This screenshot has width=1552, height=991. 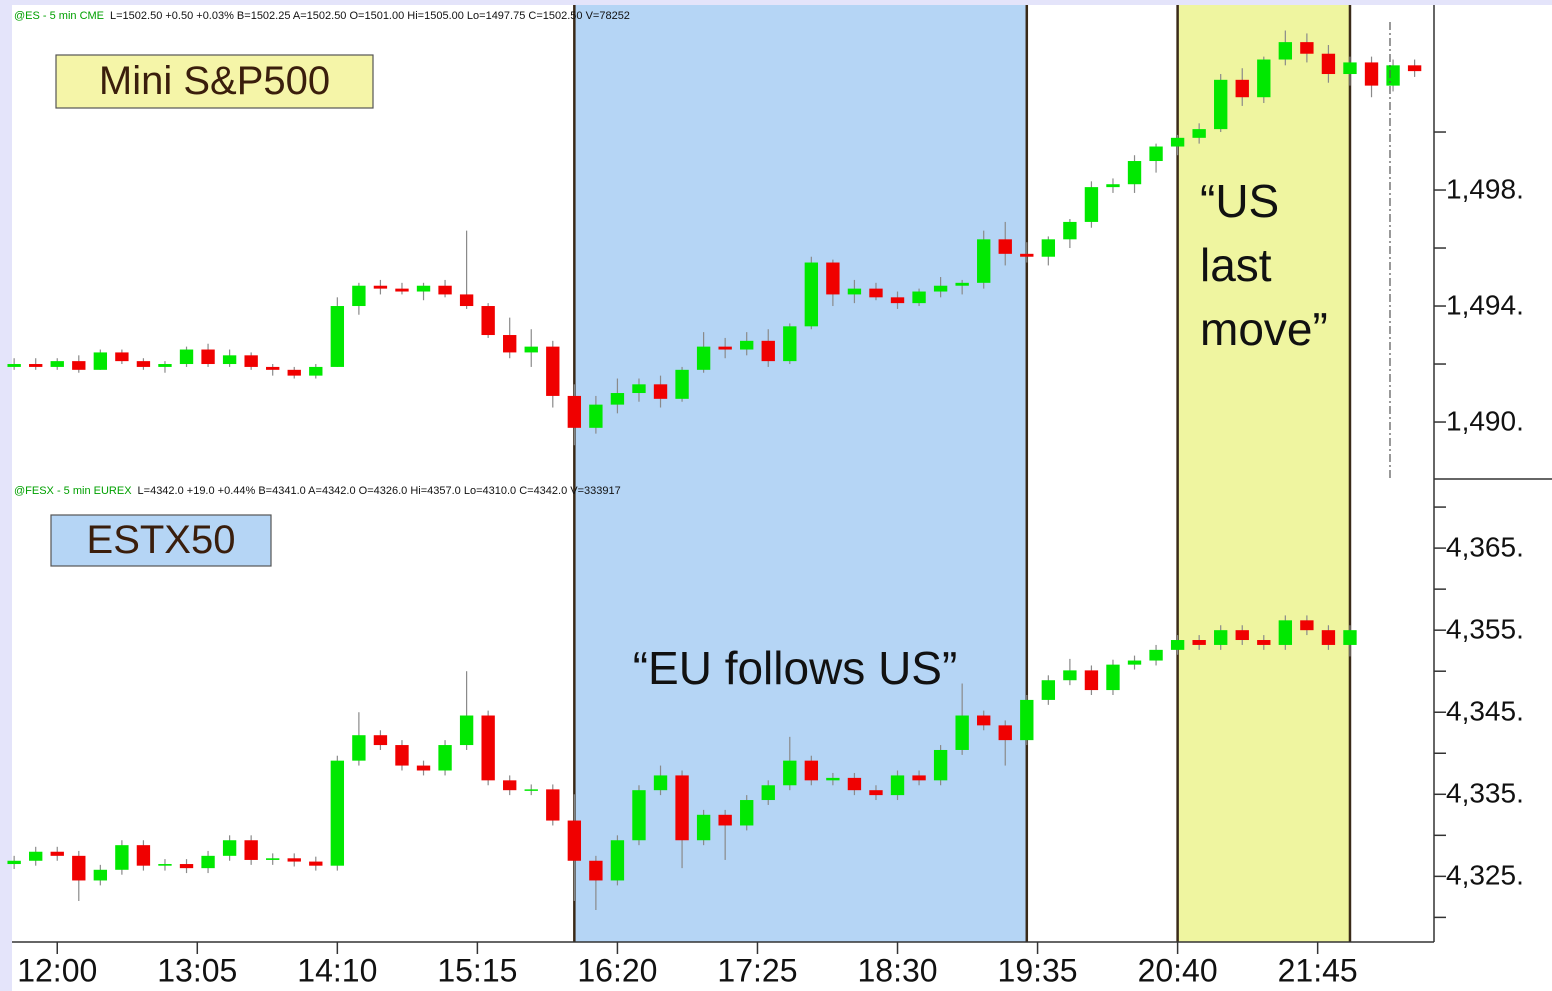 I want to click on y-tick-label: 1,490., so click(x=1485, y=420).